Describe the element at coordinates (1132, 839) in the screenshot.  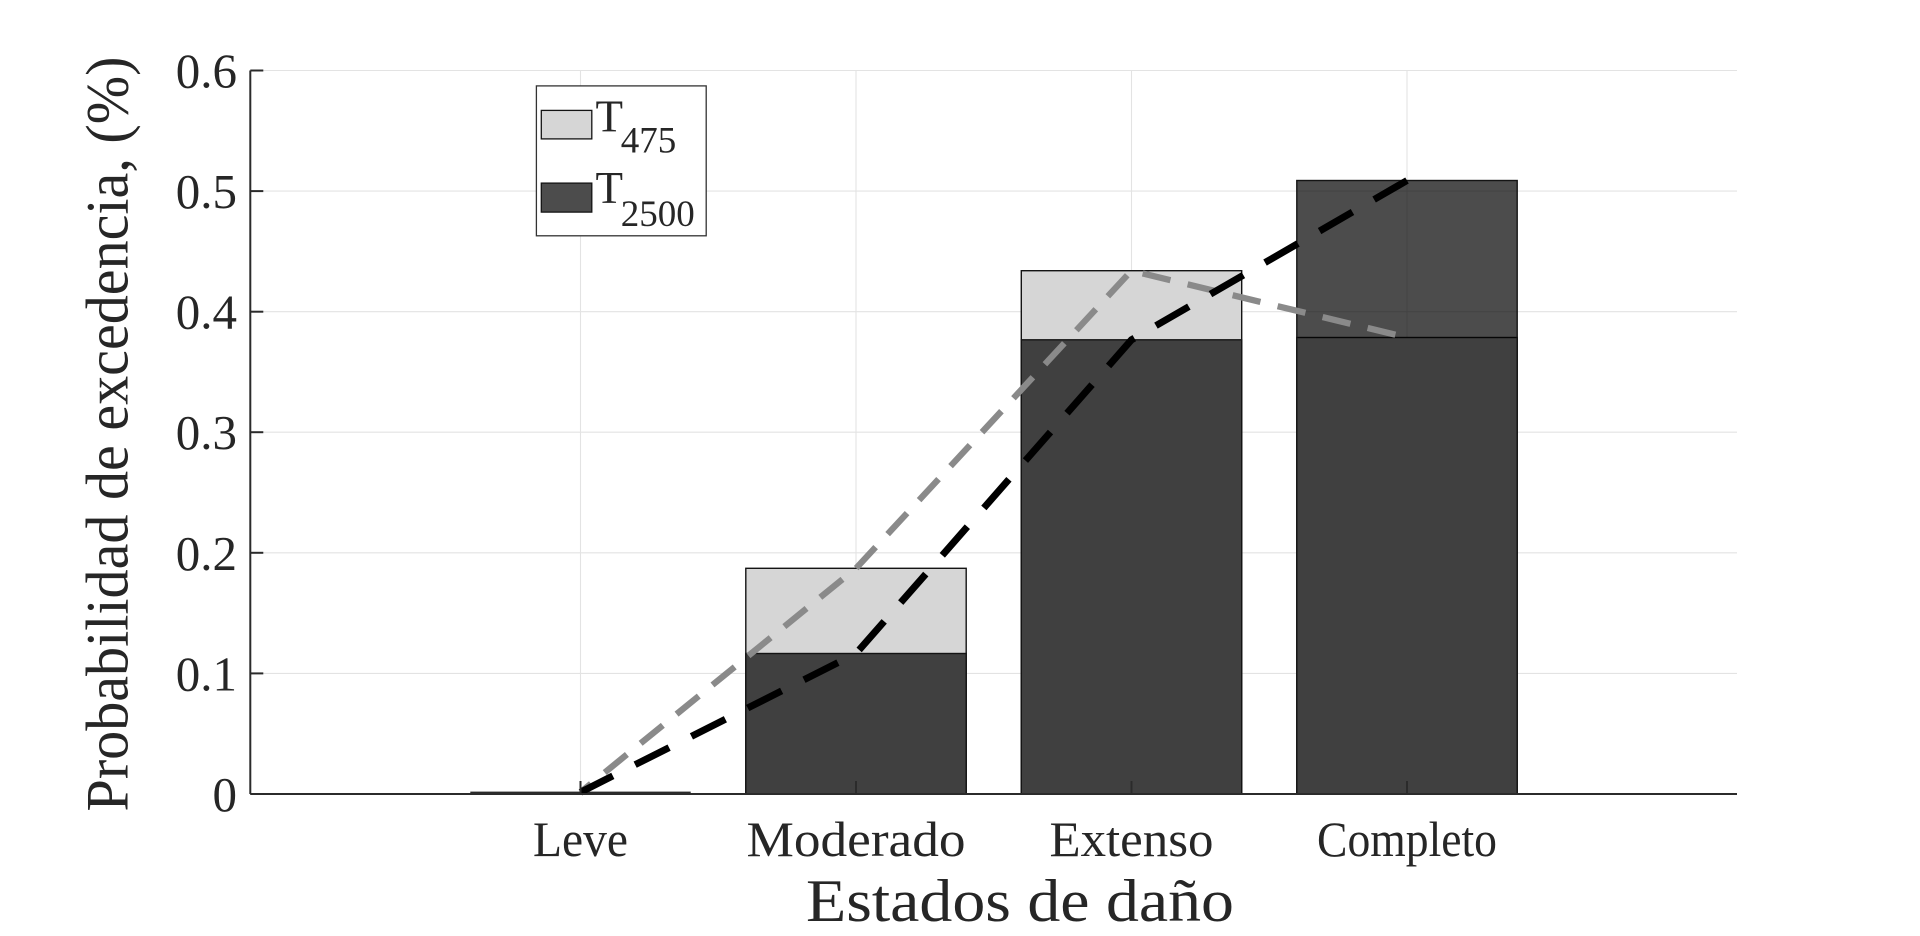
I see `svg-text: Extenso` at that location.